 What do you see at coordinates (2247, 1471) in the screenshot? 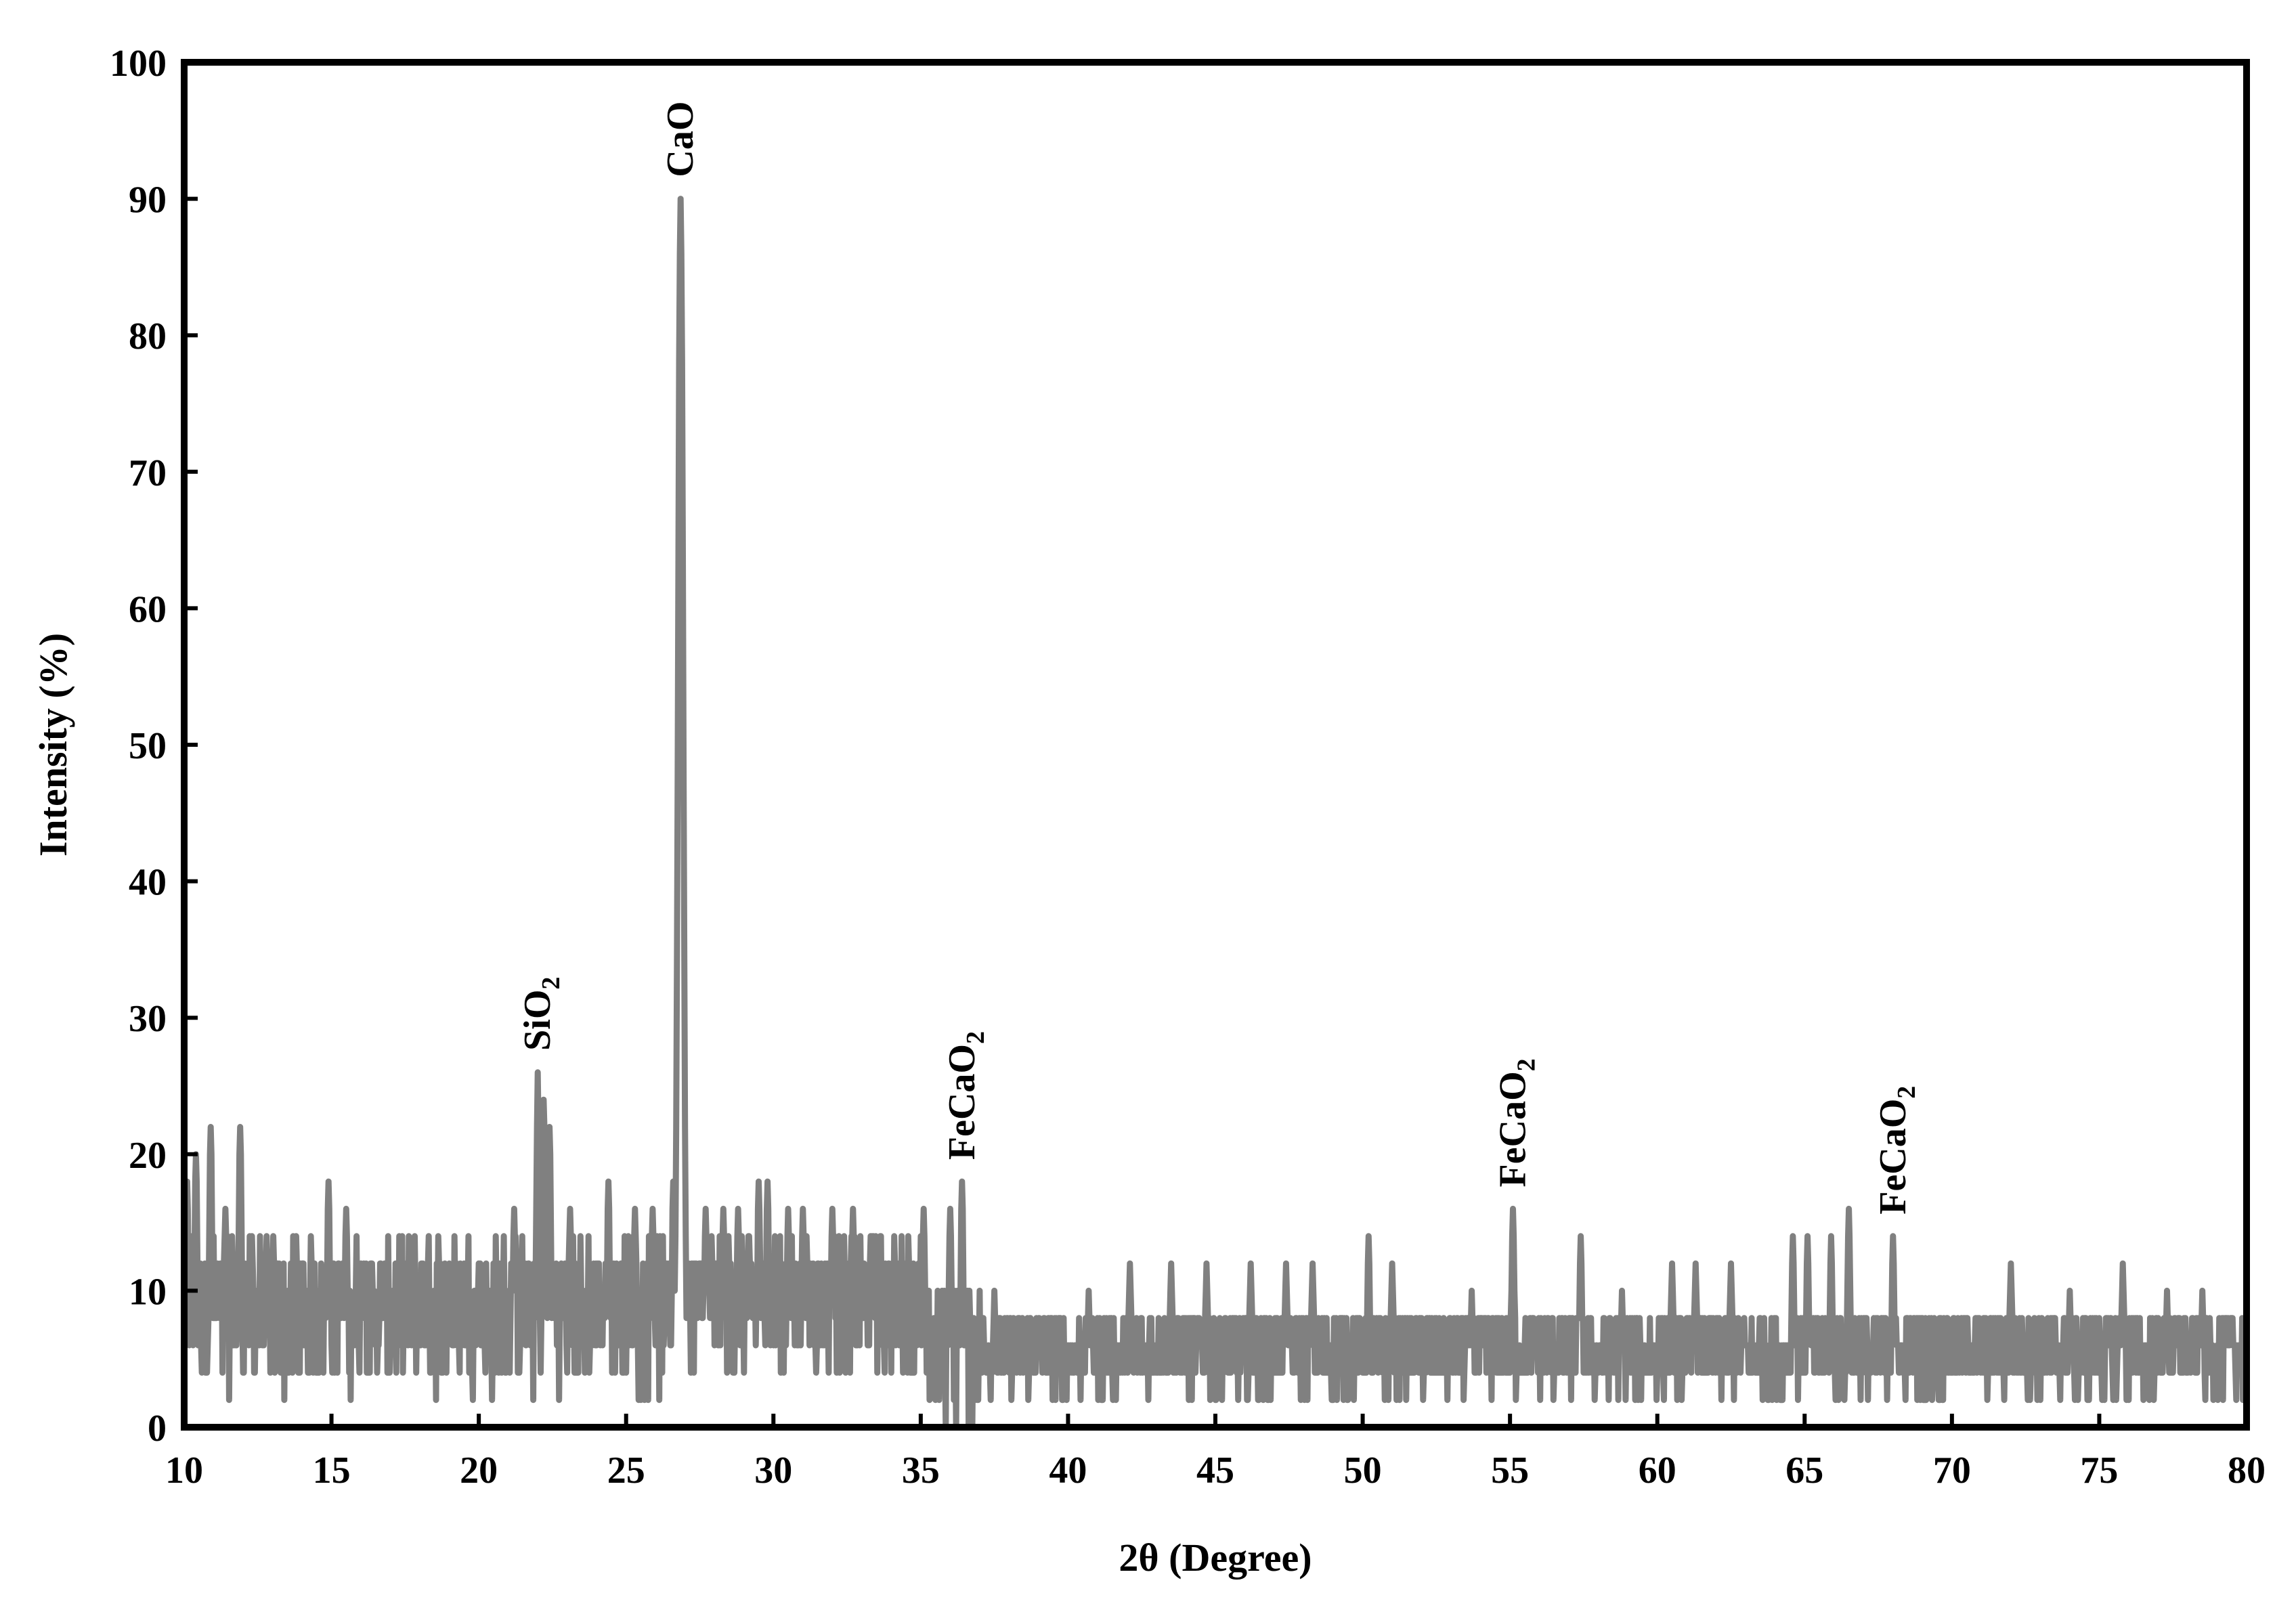
I see `x-tick-label: 80` at bounding box center [2247, 1471].